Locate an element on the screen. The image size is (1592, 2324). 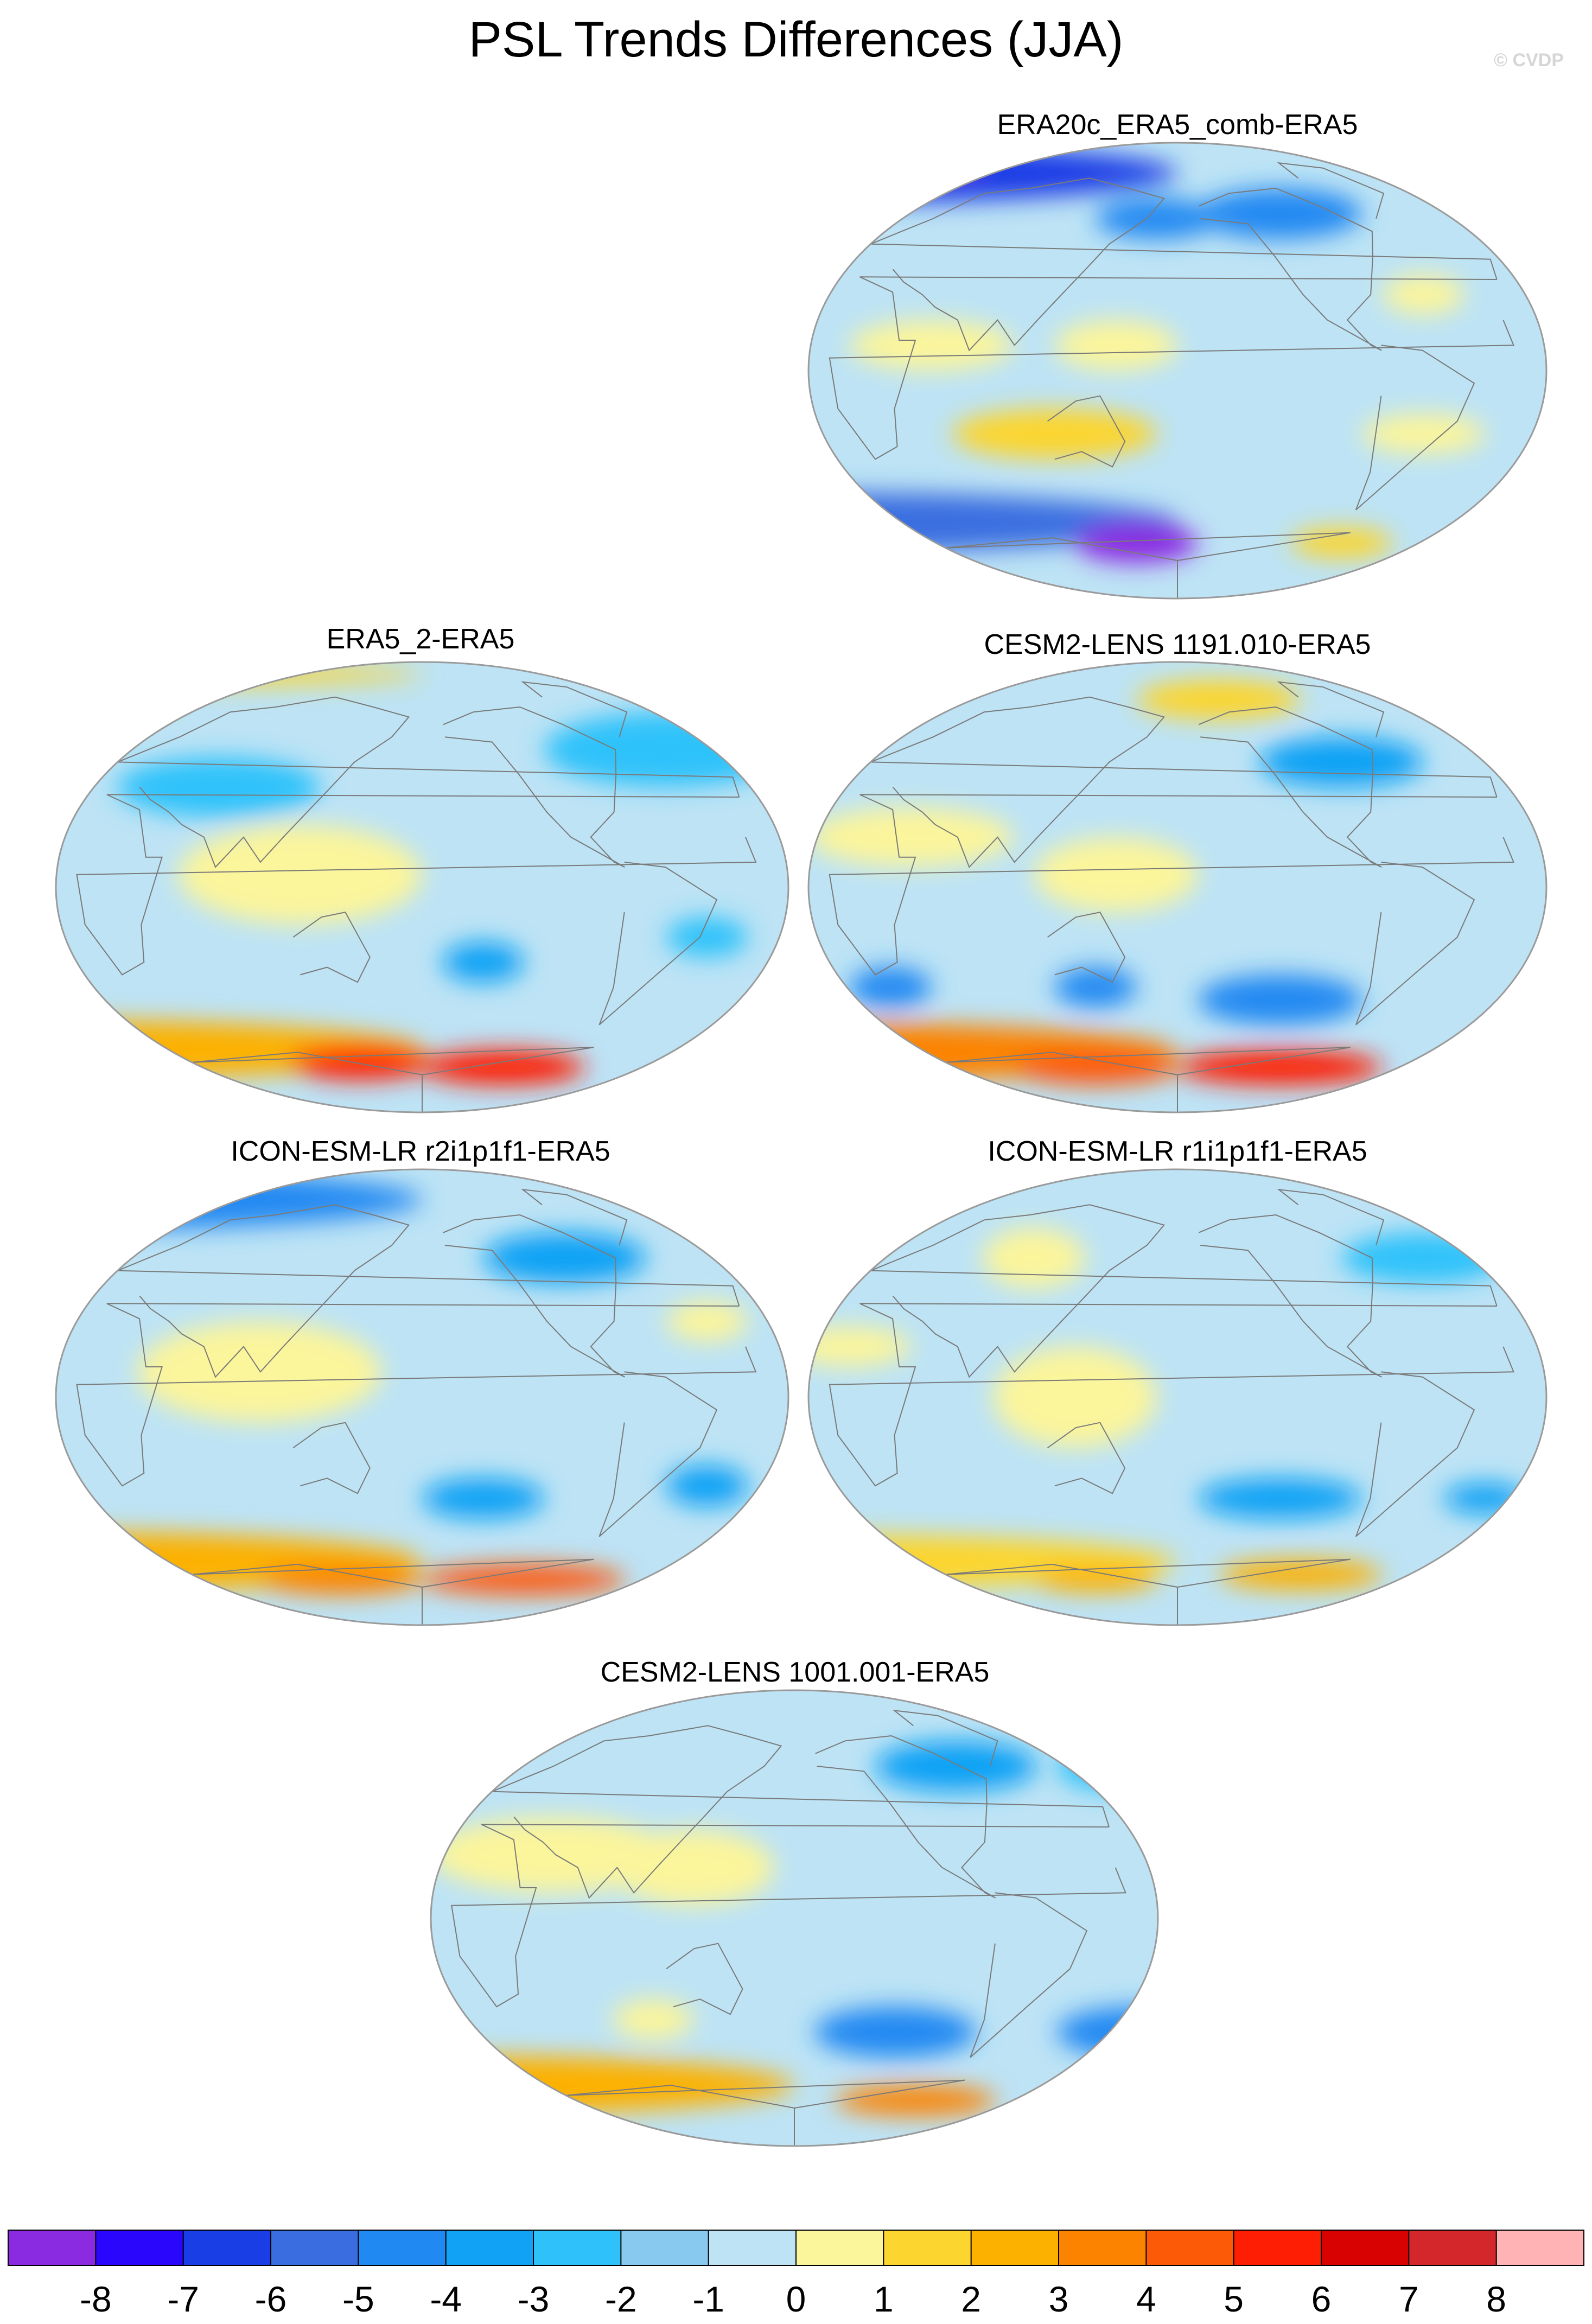
colorbar-tick-label: -6 is located at coordinates (271, 2299).